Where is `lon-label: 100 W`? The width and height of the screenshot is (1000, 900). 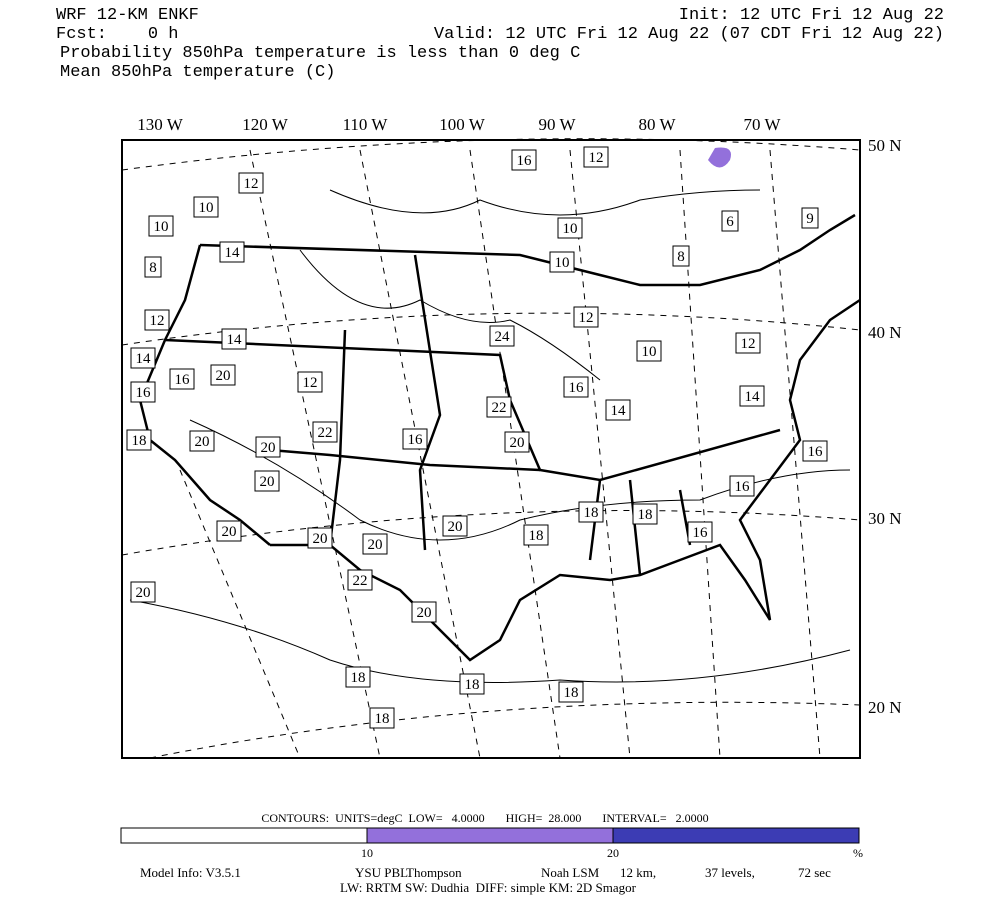 lon-label: 100 W is located at coordinates (462, 124).